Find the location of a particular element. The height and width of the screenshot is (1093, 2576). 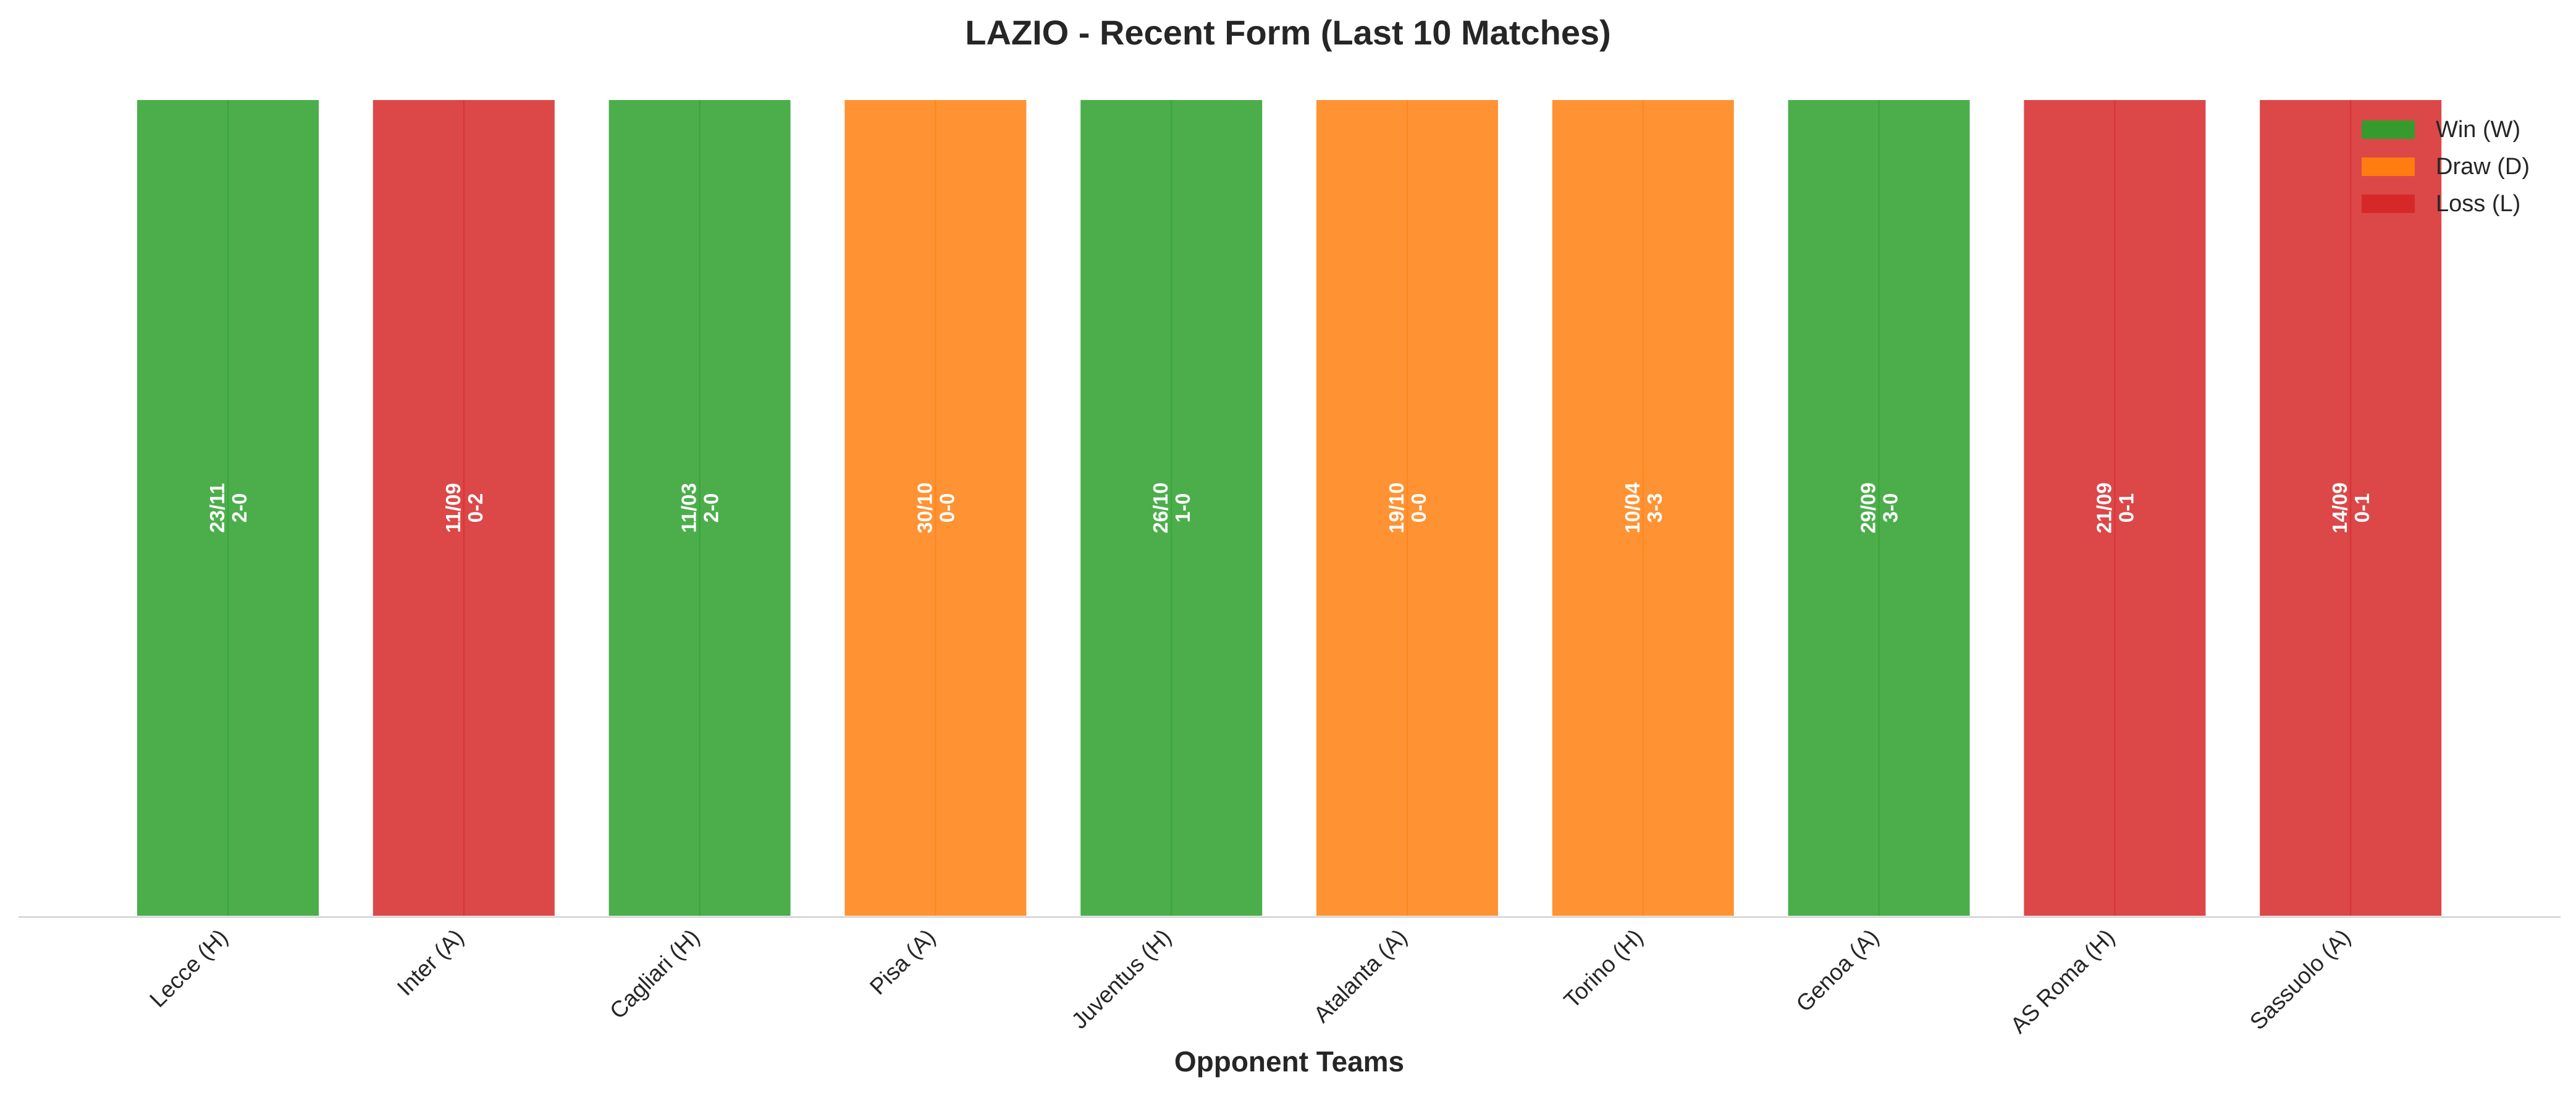

legend-swatch-d is located at coordinates (2388, 166).